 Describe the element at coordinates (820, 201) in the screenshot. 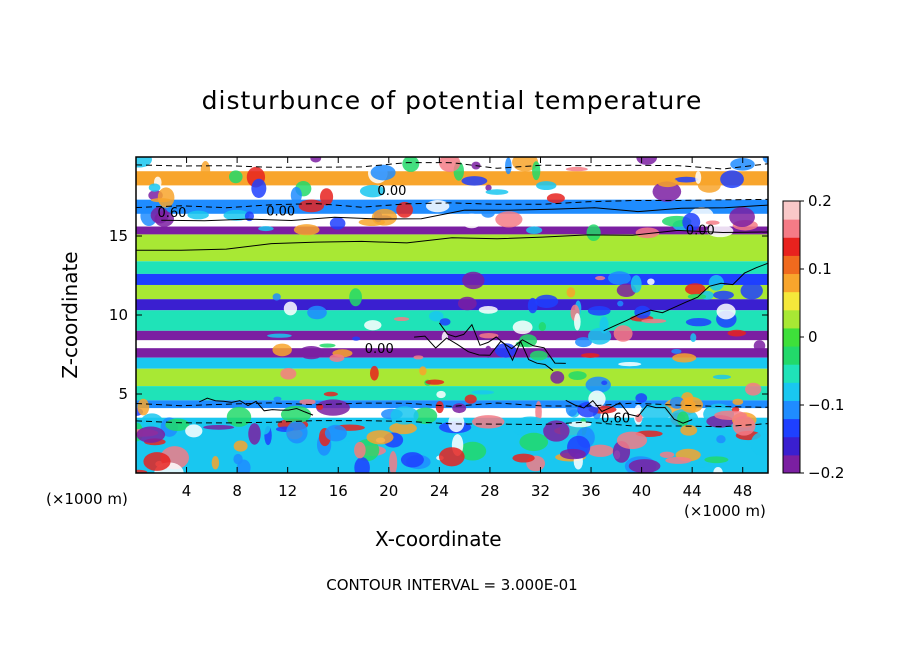

I see `colorbar-tick-label-0: 0.2` at that location.